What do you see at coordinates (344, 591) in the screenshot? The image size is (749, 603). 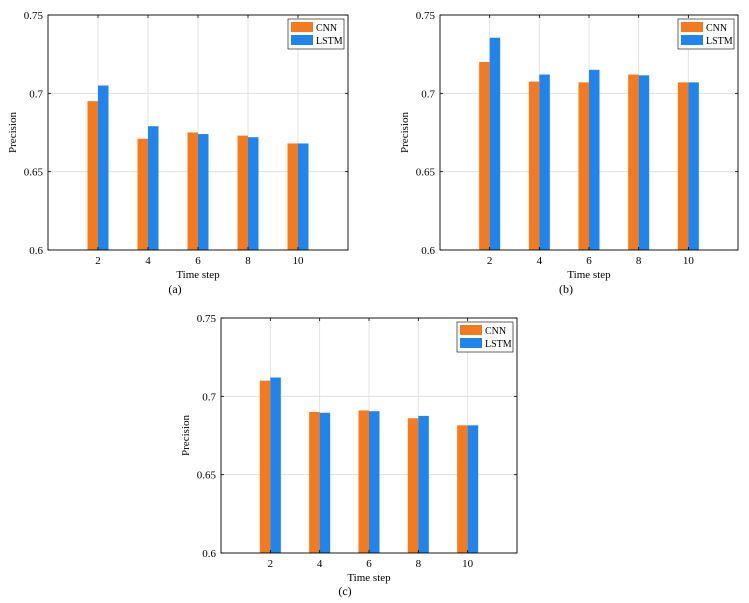 I see `panel-label: (c)` at bounding box center [344, 591].